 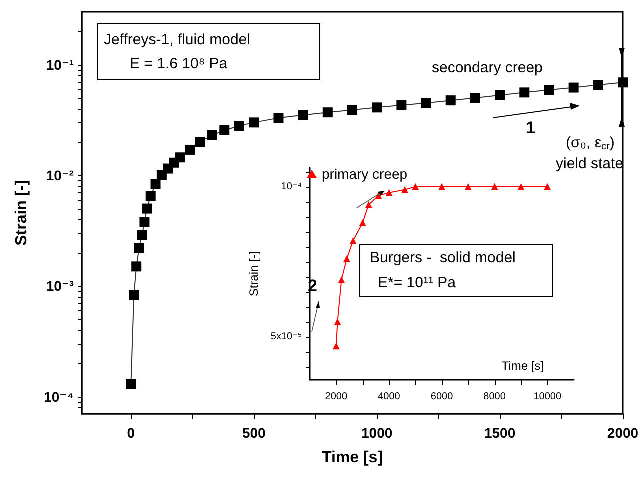 What do you see at coordinates (177, 40) in the screenshot?
I see `annotation: Jeffreys-1, fluid model` at bounding box center [177, 40].